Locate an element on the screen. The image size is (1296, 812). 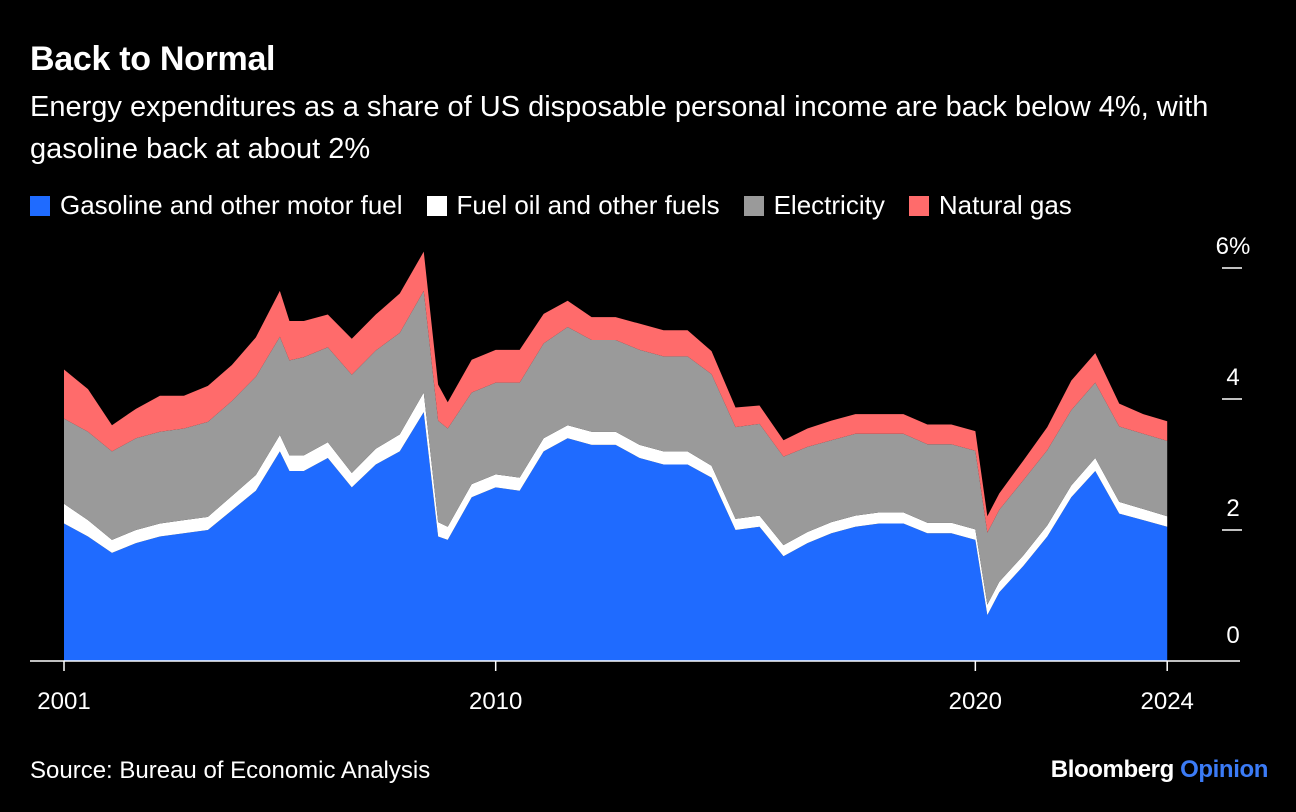
legend-label-fuel-oil: Fuel oil and other fuels is located at coordinates (588, 205).